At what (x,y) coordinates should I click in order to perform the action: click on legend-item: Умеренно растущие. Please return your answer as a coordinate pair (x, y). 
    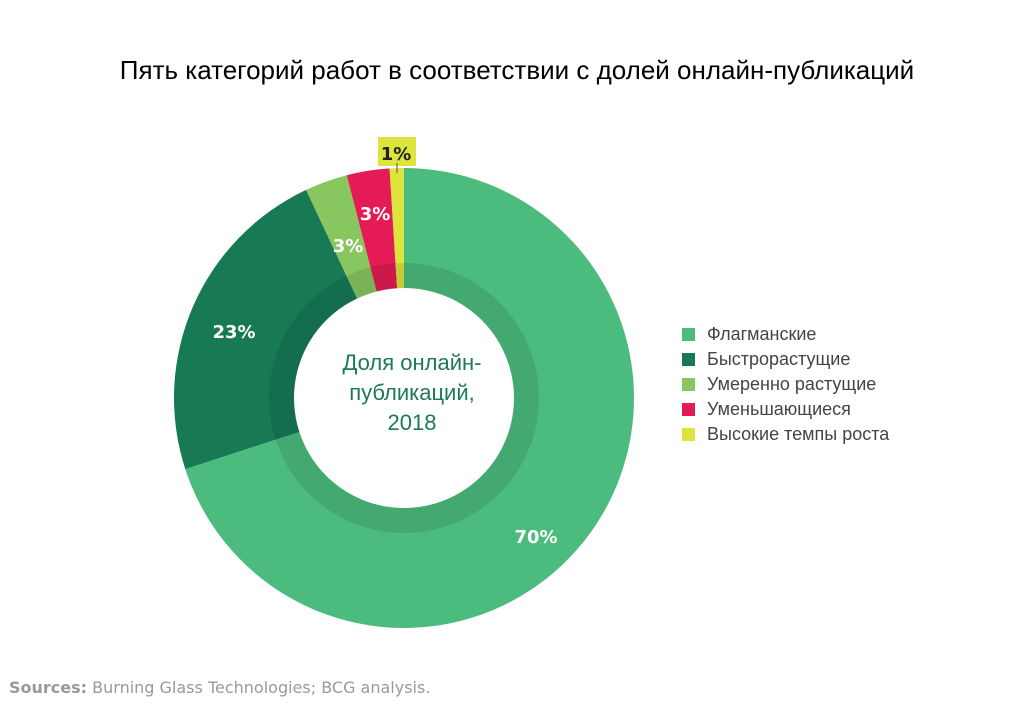
    Looking at the image, I should click on (785, 384).